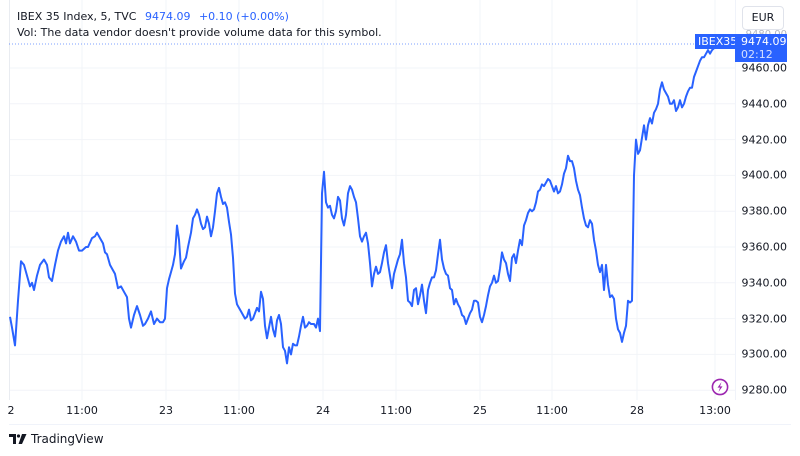 The height and width of the screenshot is (456, 800). I want to click on price-label: 9380.00, so click(764, 211).